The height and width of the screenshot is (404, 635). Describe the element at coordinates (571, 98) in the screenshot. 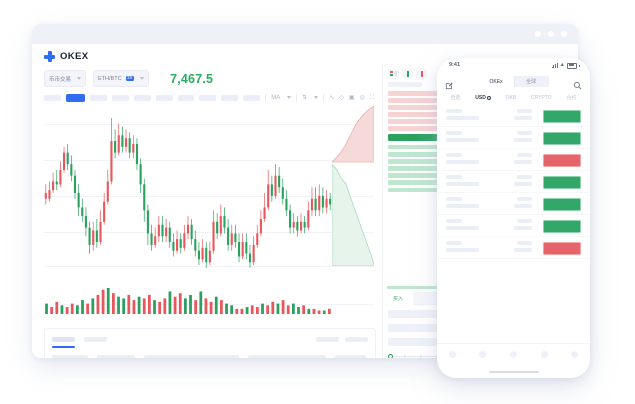

I see `tab-contract: 合约` at that location.